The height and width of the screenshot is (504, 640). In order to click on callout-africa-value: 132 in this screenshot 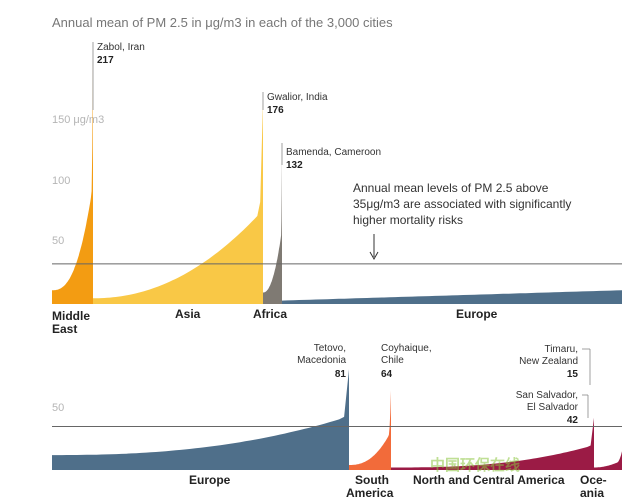, I will do `click(294, 165)`.